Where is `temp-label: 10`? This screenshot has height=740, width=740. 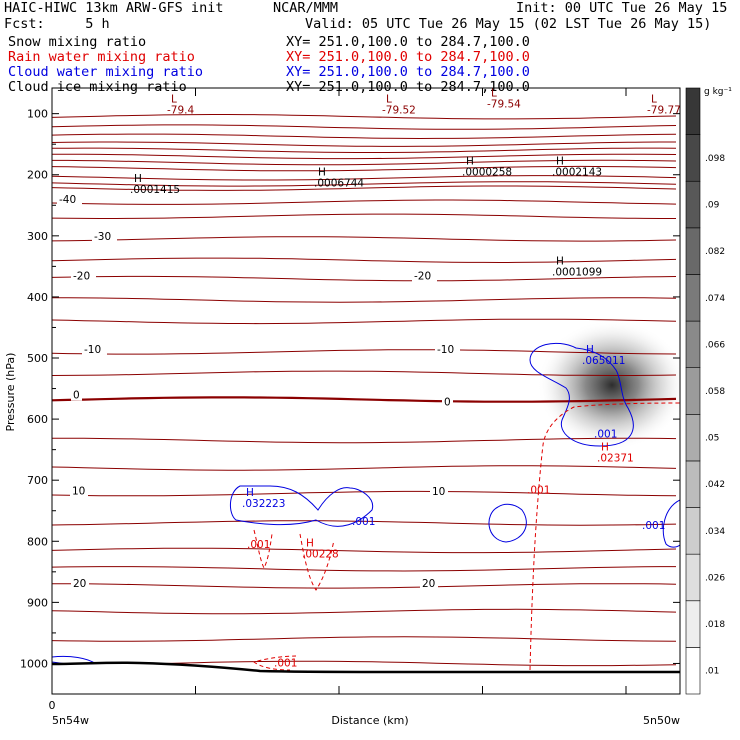 temp-label: 10 is located at coordinates (78, 492).